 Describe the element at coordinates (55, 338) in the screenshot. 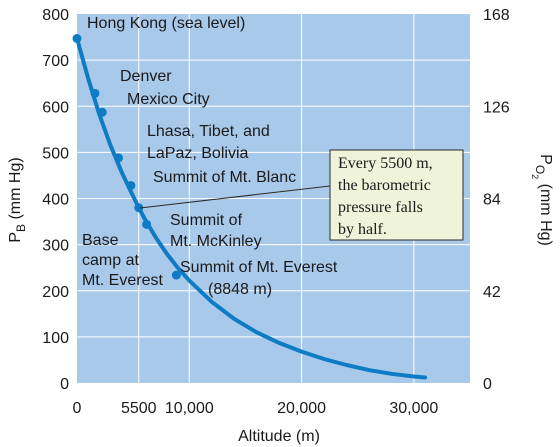

I see `left-tick-label-1: 100` at that location.